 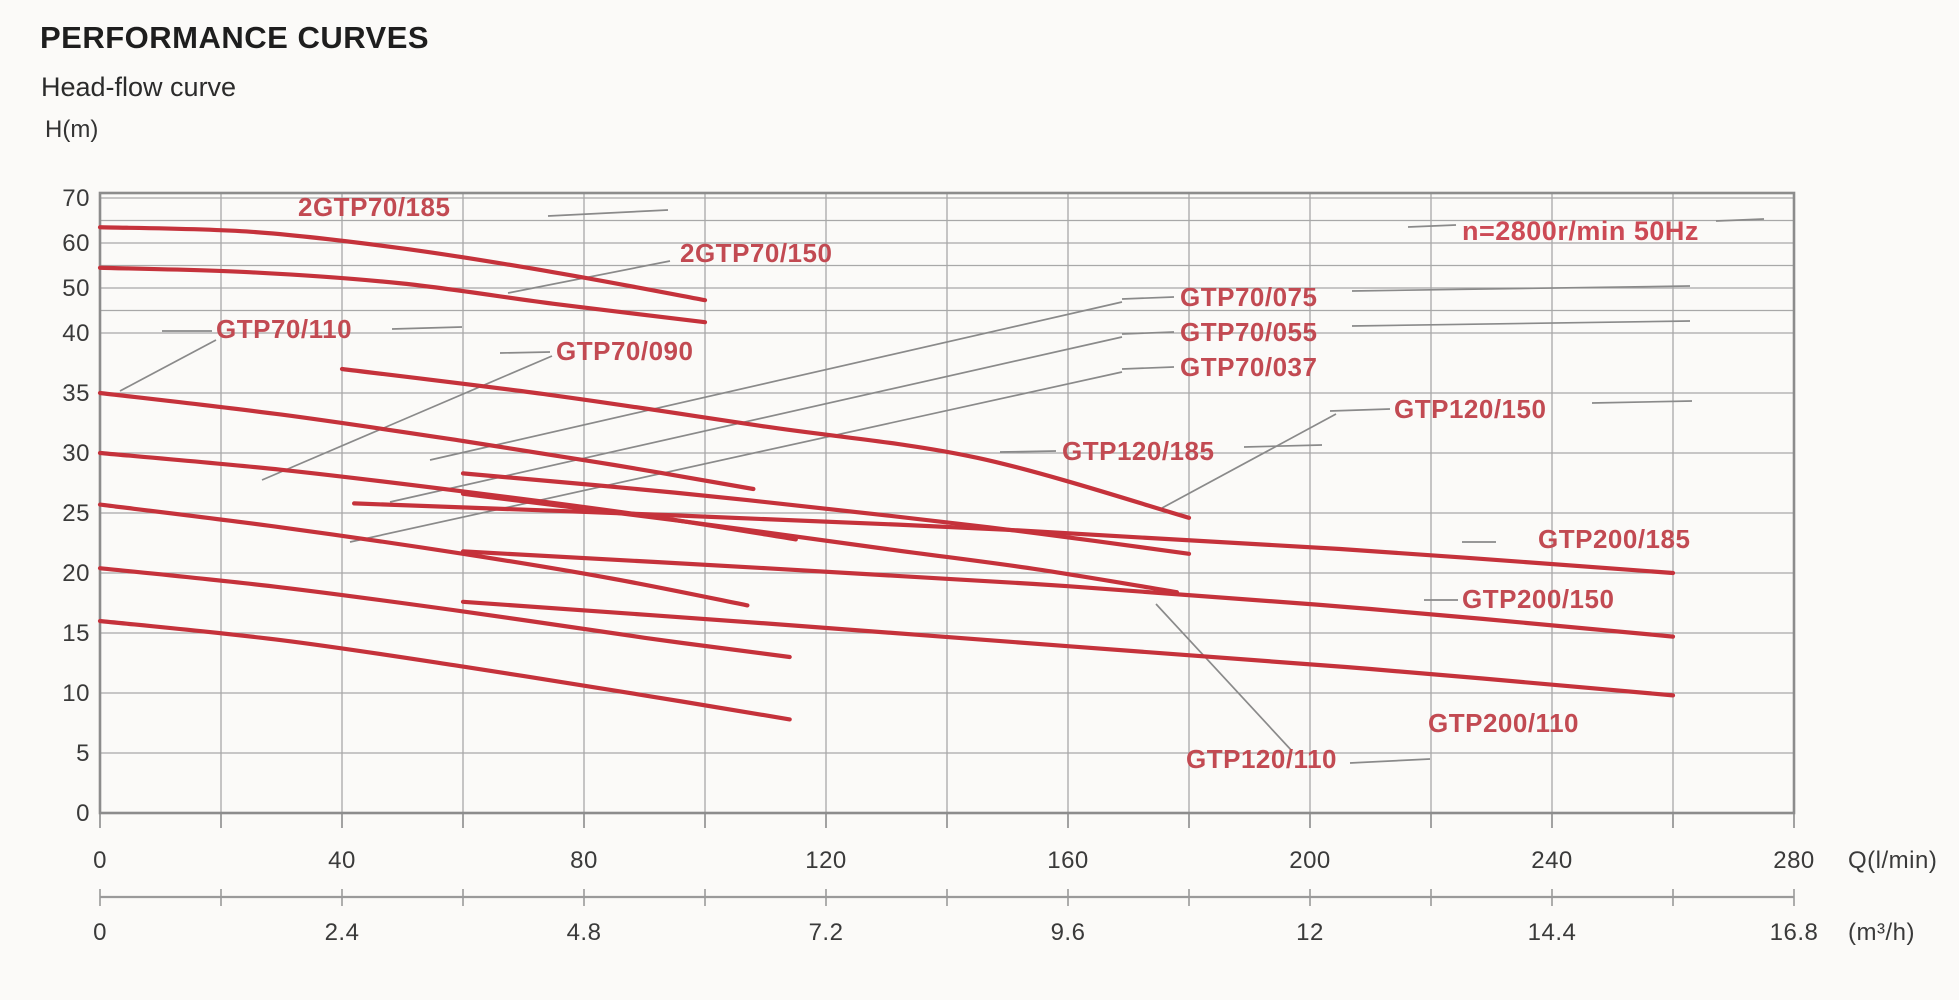 I want to click on secondary-x-tick-label: 4.8, so click(x=584, y=932).